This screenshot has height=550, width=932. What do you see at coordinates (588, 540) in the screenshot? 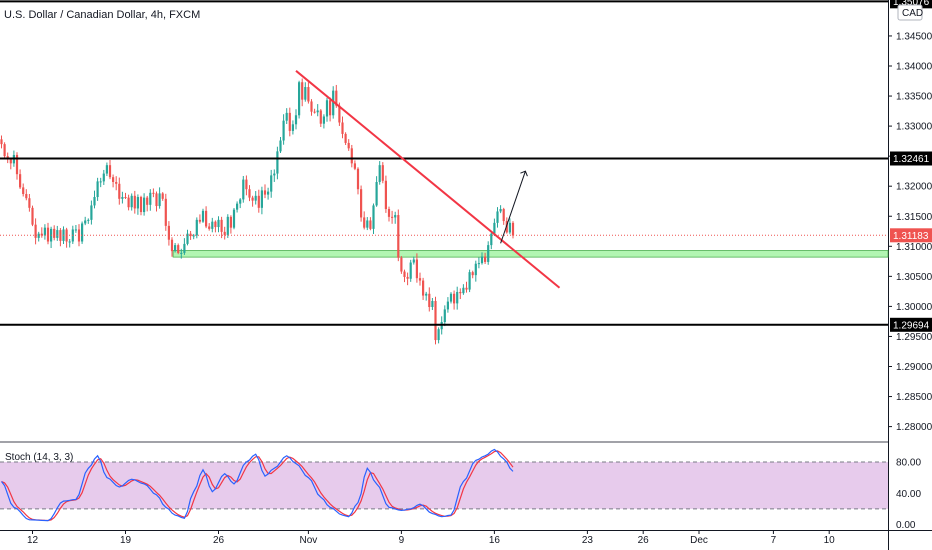
I see `x-tick-label: 23` at bounding box center [588, 540].